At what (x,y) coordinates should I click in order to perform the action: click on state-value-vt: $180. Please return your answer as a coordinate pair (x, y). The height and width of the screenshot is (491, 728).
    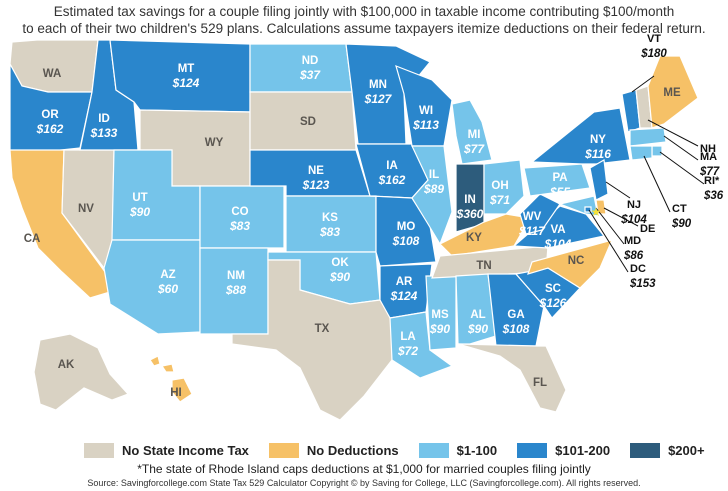
    Looking at the image, I should click on (653, 54).